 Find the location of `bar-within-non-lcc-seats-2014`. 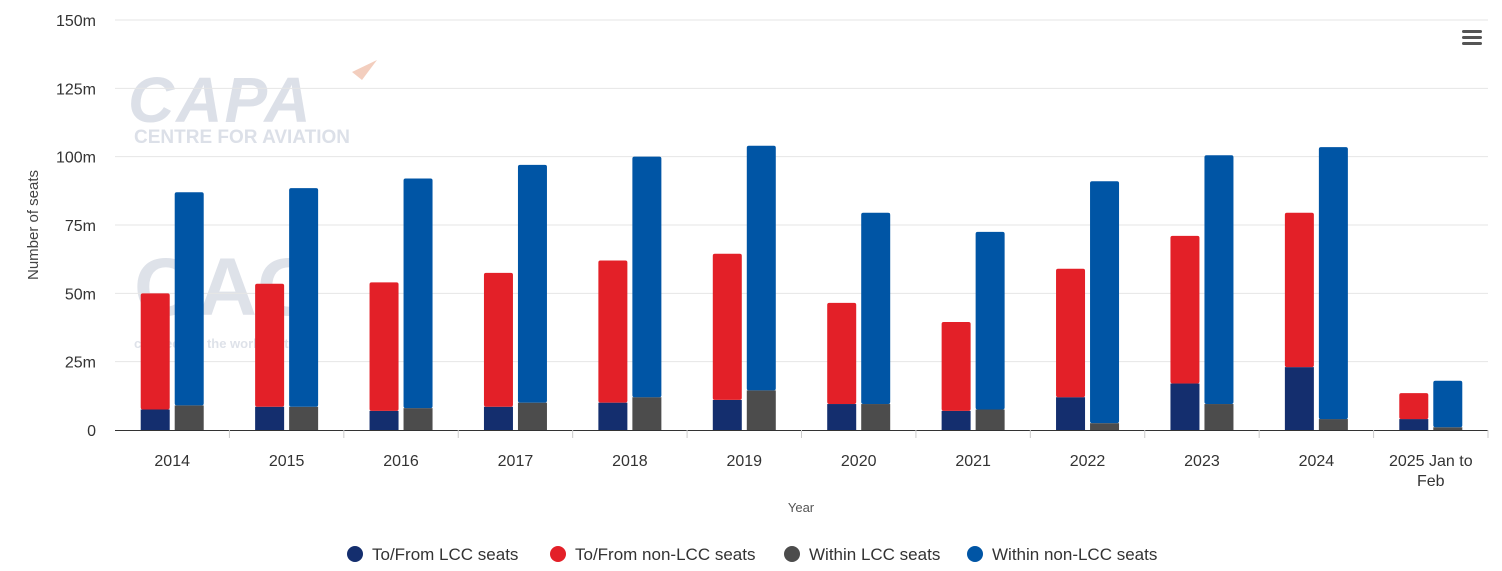

bar-within-non-lcc-seats-2014 is located at coordinates (189, 299).